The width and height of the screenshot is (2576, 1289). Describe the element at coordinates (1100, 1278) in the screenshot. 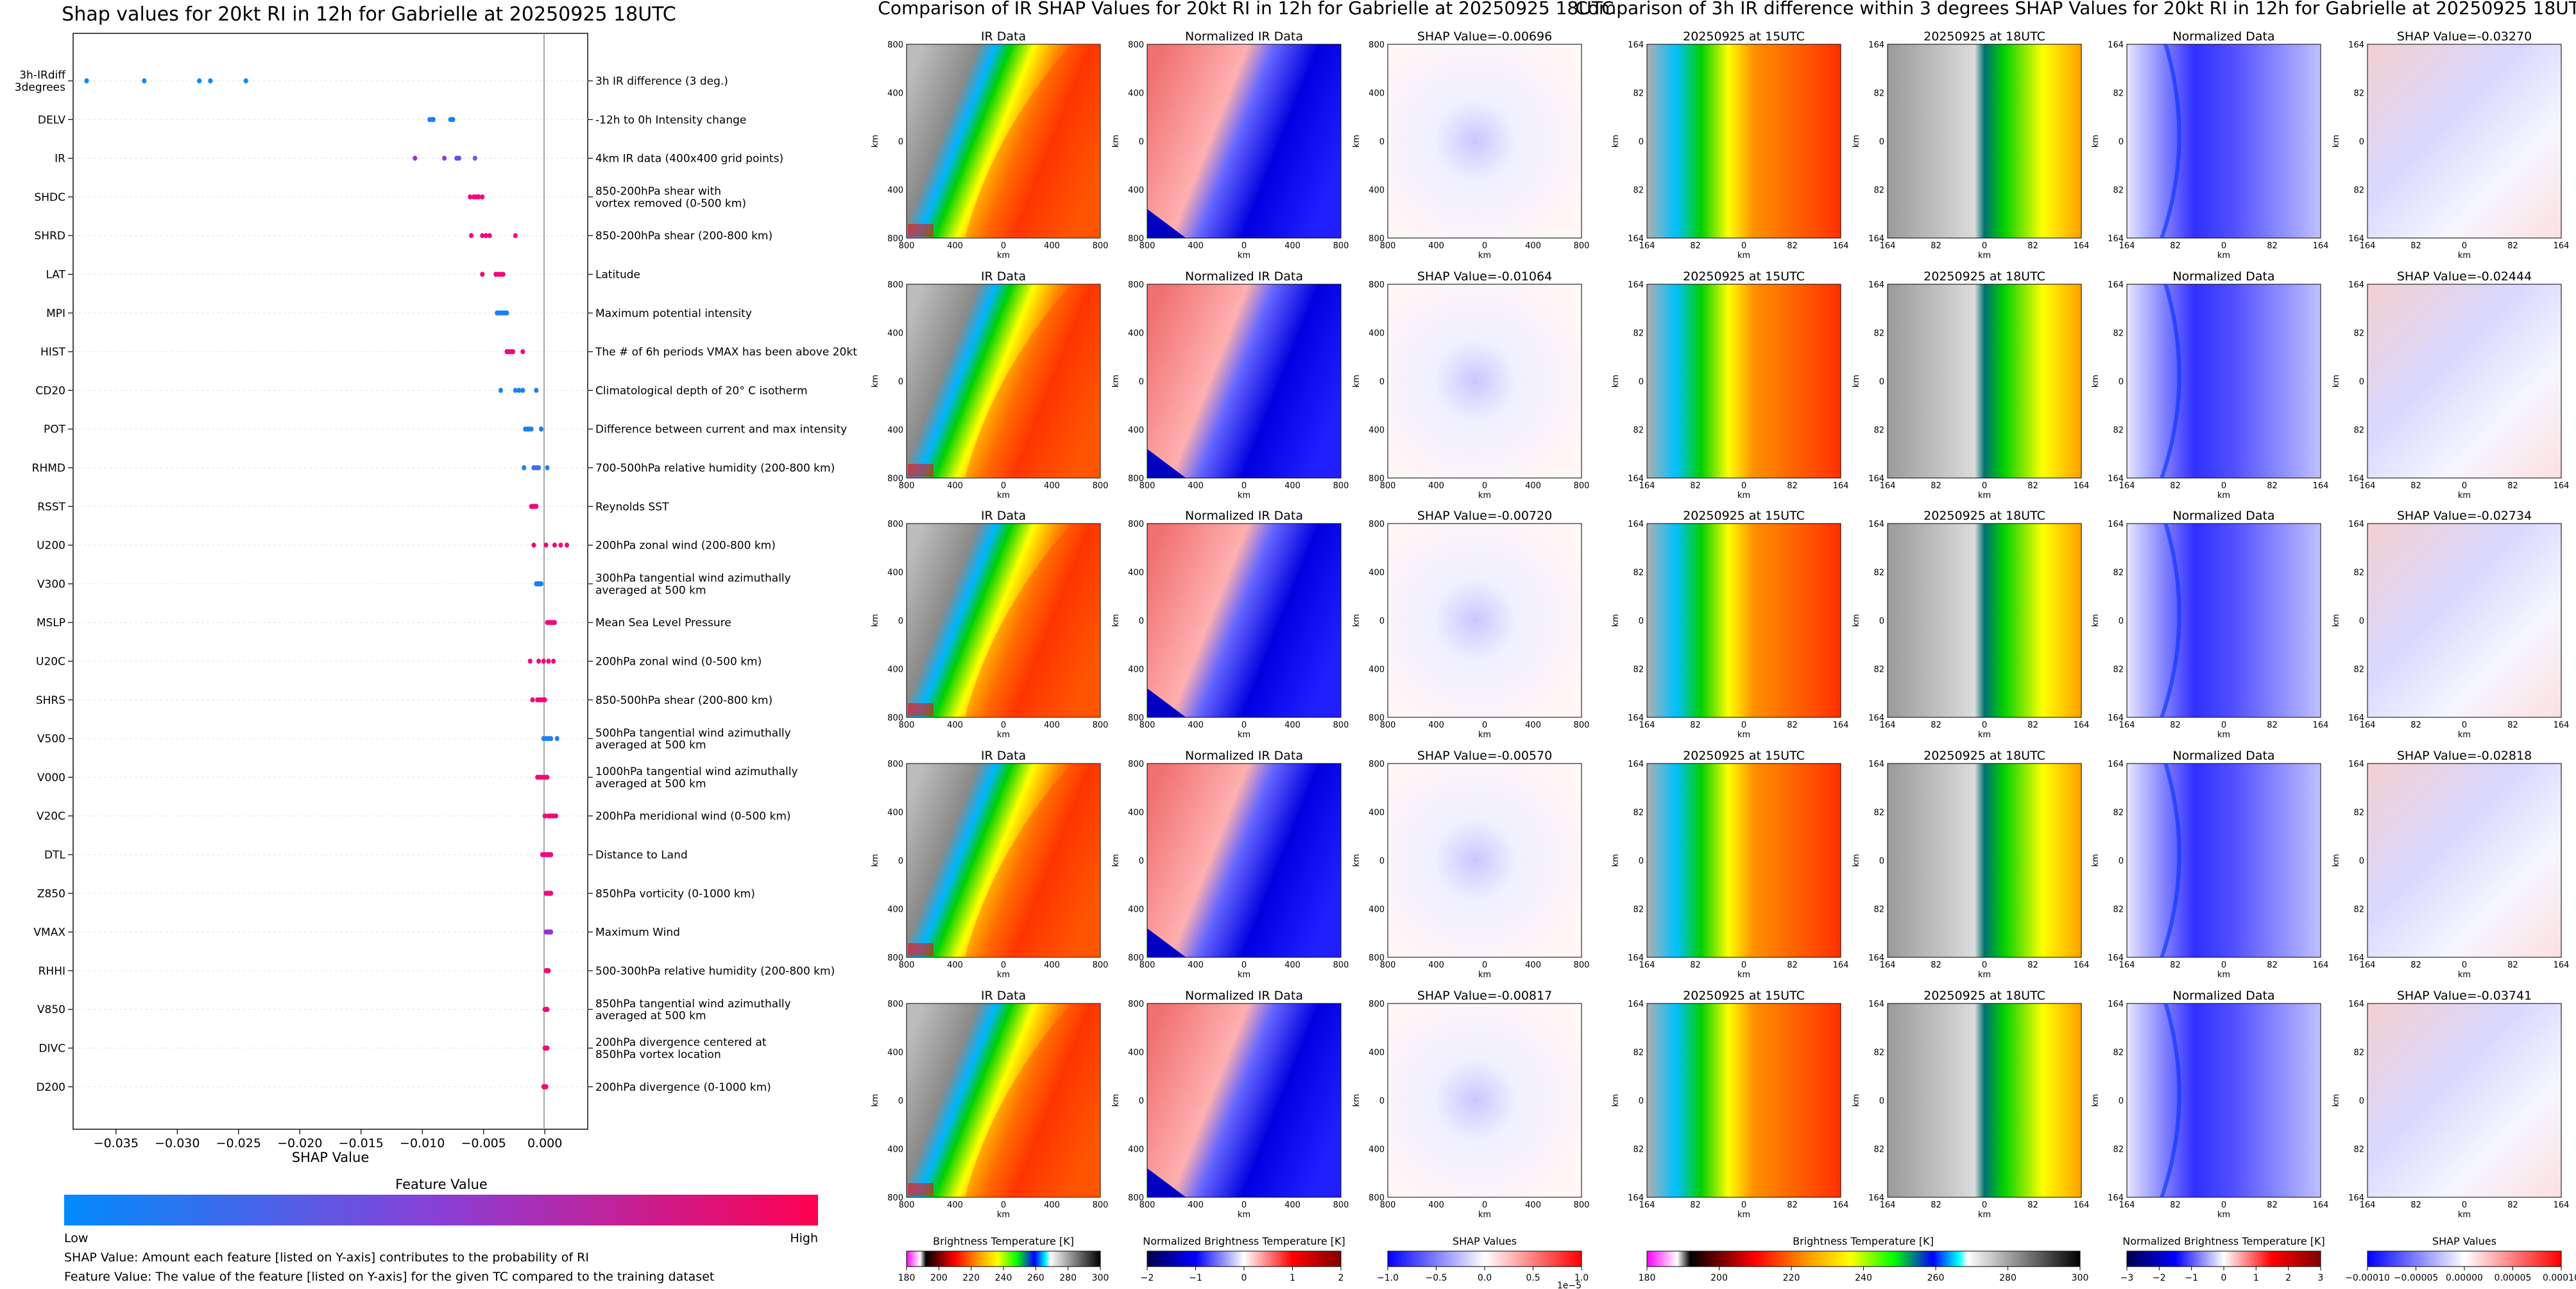

I see `colorbar-tick-label: 300` at that location.